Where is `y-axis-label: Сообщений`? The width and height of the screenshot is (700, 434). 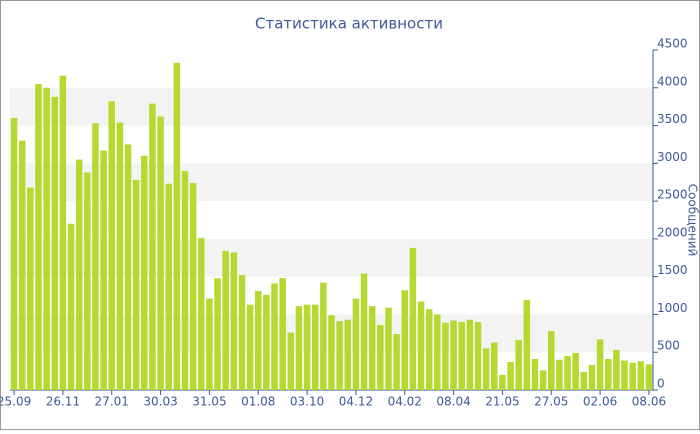 y-axis-label: Сообщений is located at coordinates (693, 220).